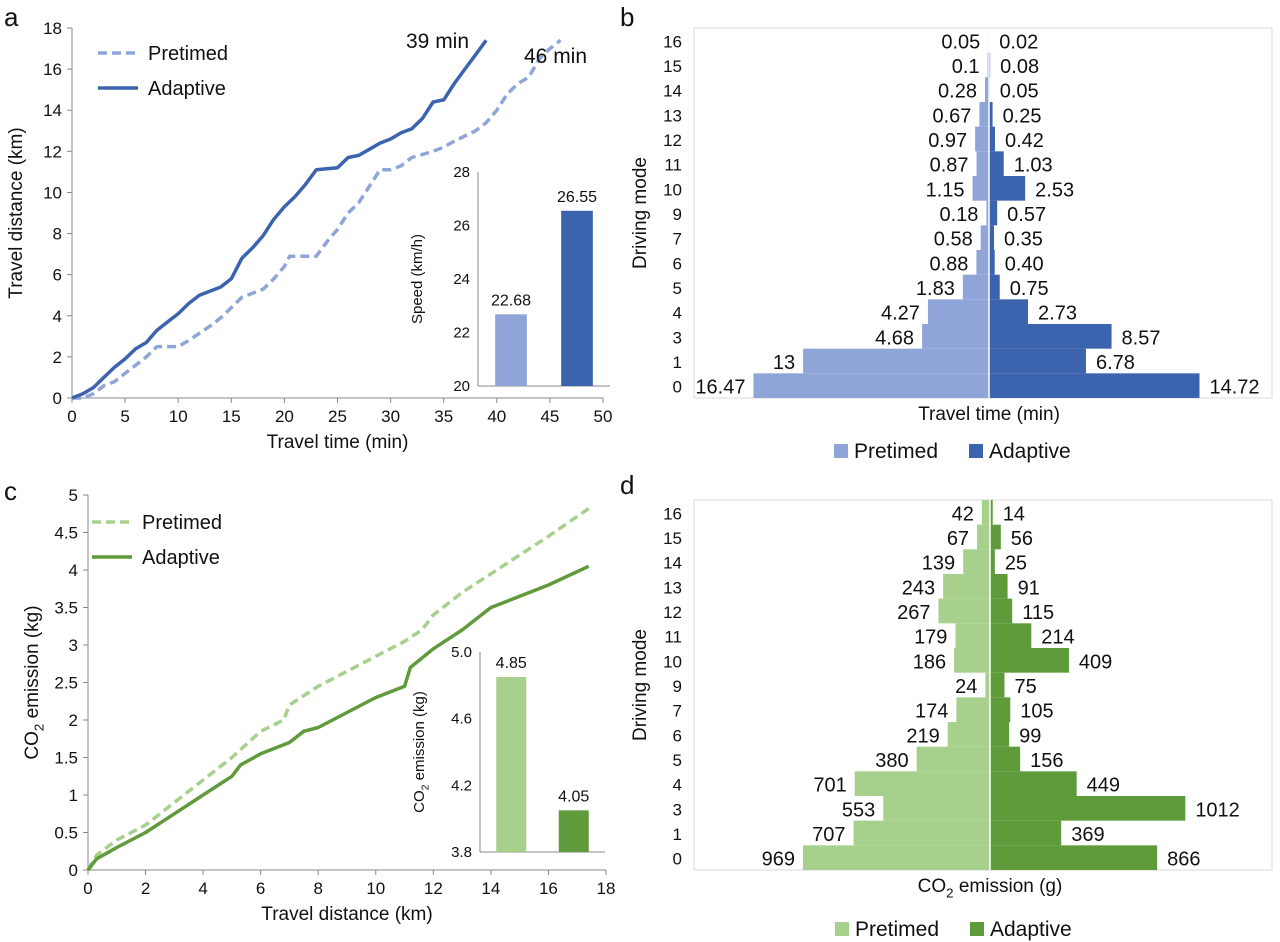  I want to click on bar-label-pretimed: 0.28, so click(957, 92).